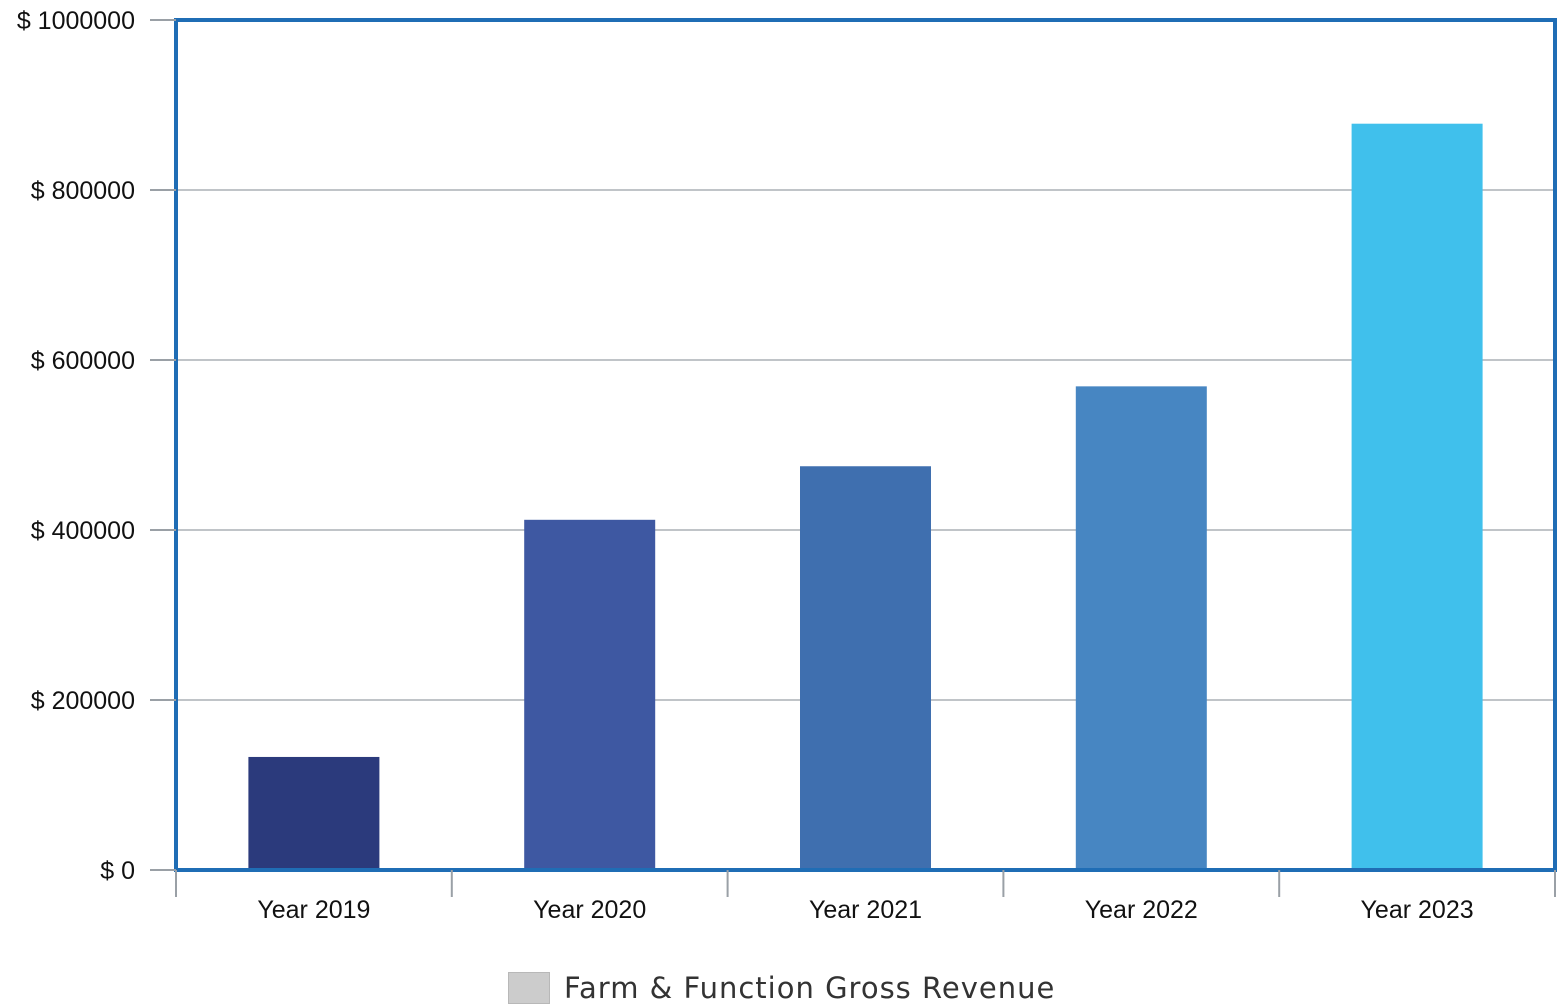 This screenshot has width=1560, height=1005. Describe the element at coordinates (313, 910) in the screenshot. I see `x-tick-label: Year 2019` at that location.